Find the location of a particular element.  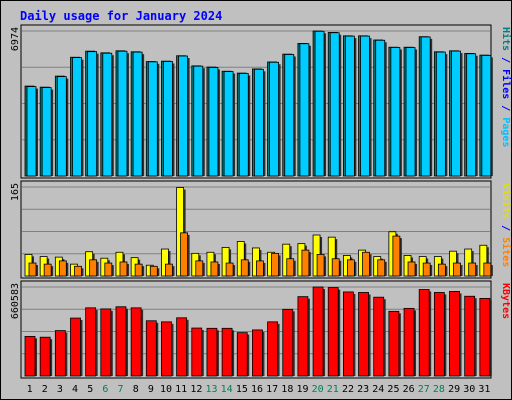

x-tick-label: 1 is located at coordinates (30, 389).